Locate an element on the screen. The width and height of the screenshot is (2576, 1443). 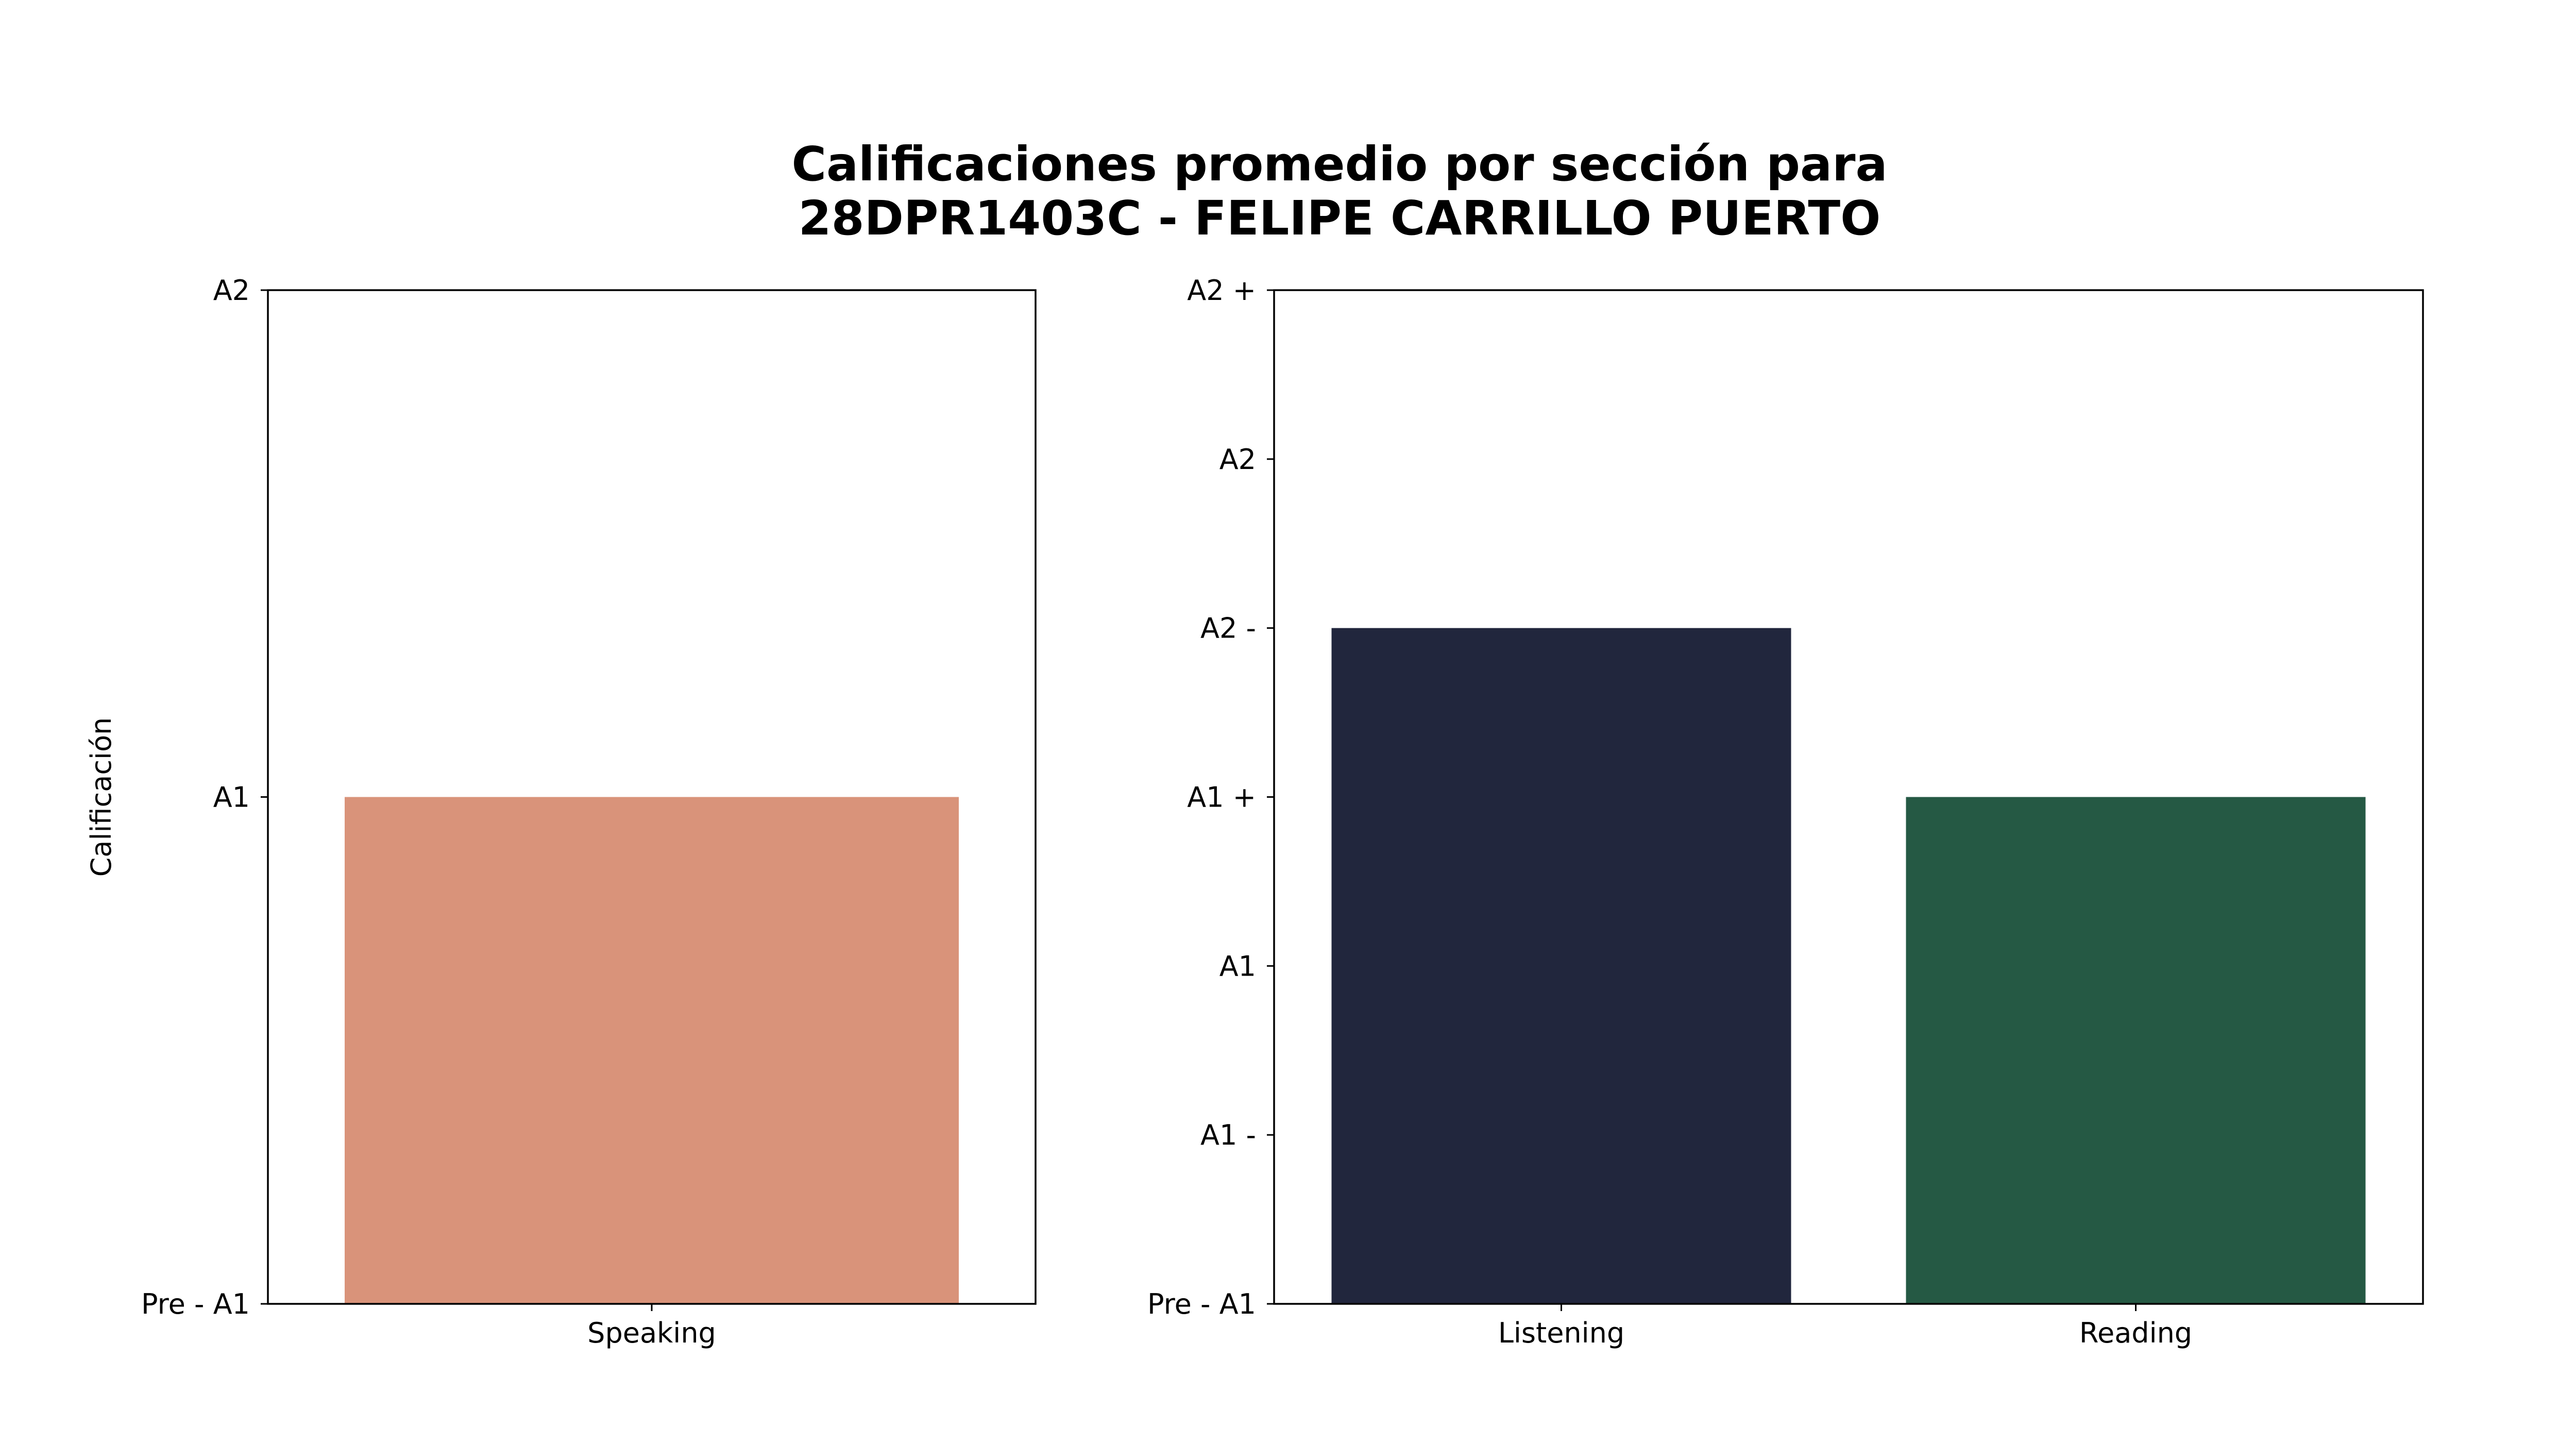
y-axis-label: Calificación is located at coordinates (101, 797).